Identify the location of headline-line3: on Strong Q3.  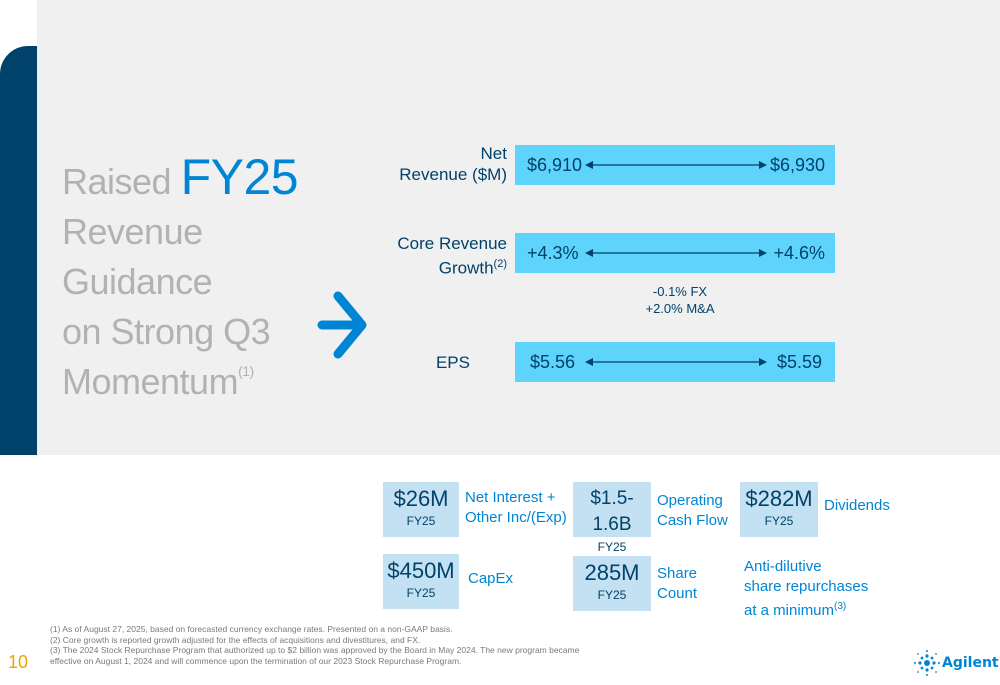
(166, 331).